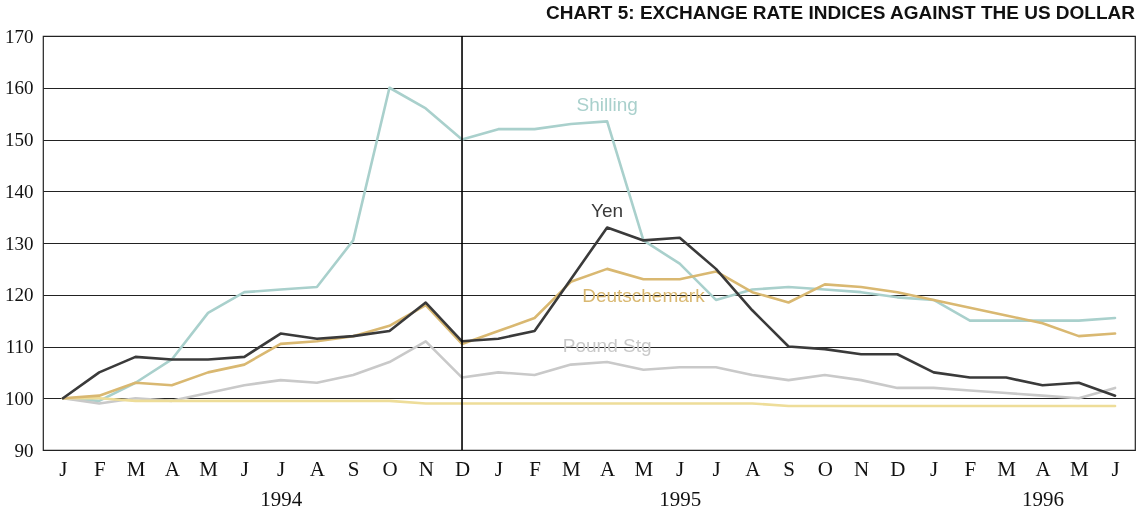 The height and width of the screenshot is (515, 1137). Describe the element at coordinates (19, 398) in the screenshot. I see `y-tick-label: 100` at that location.